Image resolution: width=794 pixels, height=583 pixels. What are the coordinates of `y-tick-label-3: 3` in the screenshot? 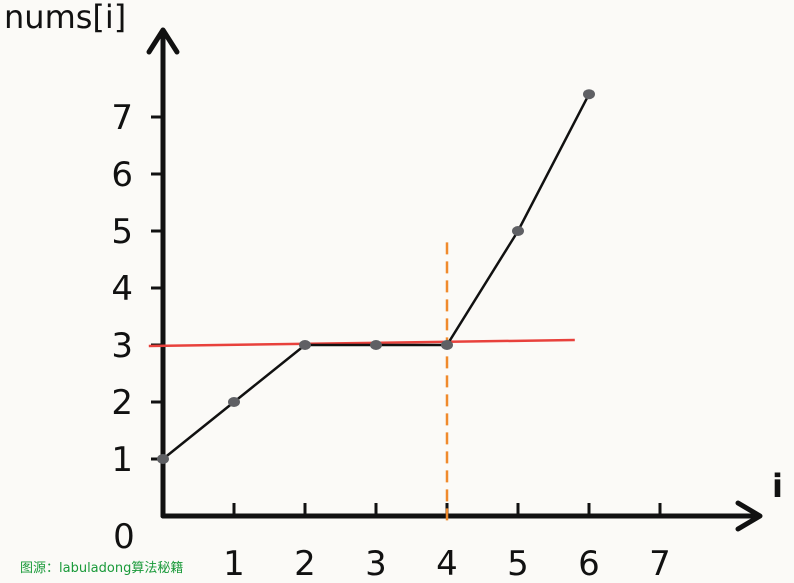 It's located at (122, 346).